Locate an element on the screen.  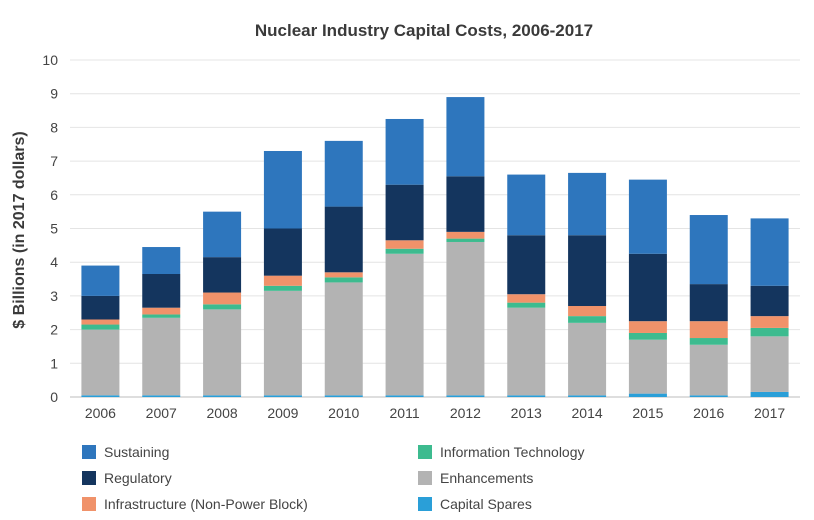
legend-label: Enhancements is located at coordinates (487, 478).